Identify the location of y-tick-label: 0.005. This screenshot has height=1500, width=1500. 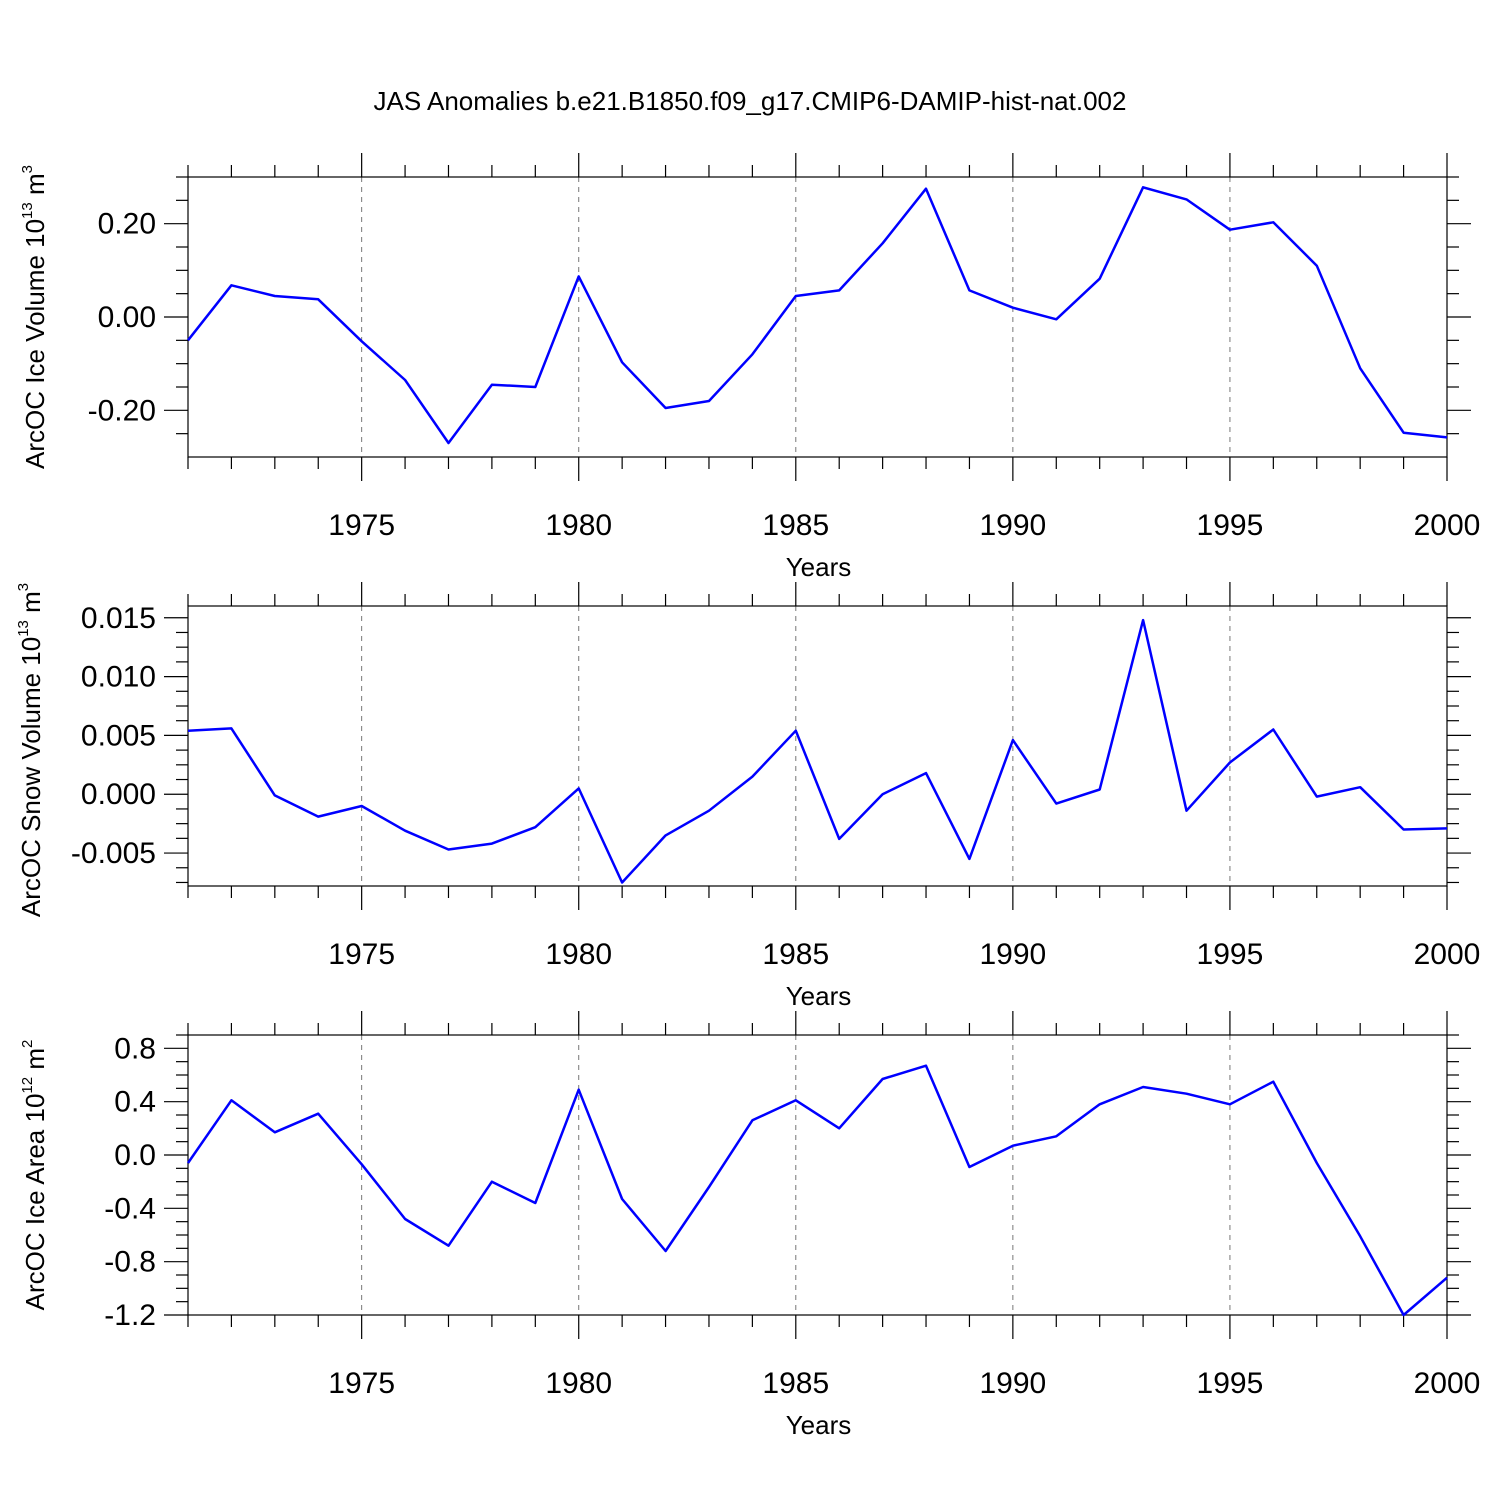
(118, 735).